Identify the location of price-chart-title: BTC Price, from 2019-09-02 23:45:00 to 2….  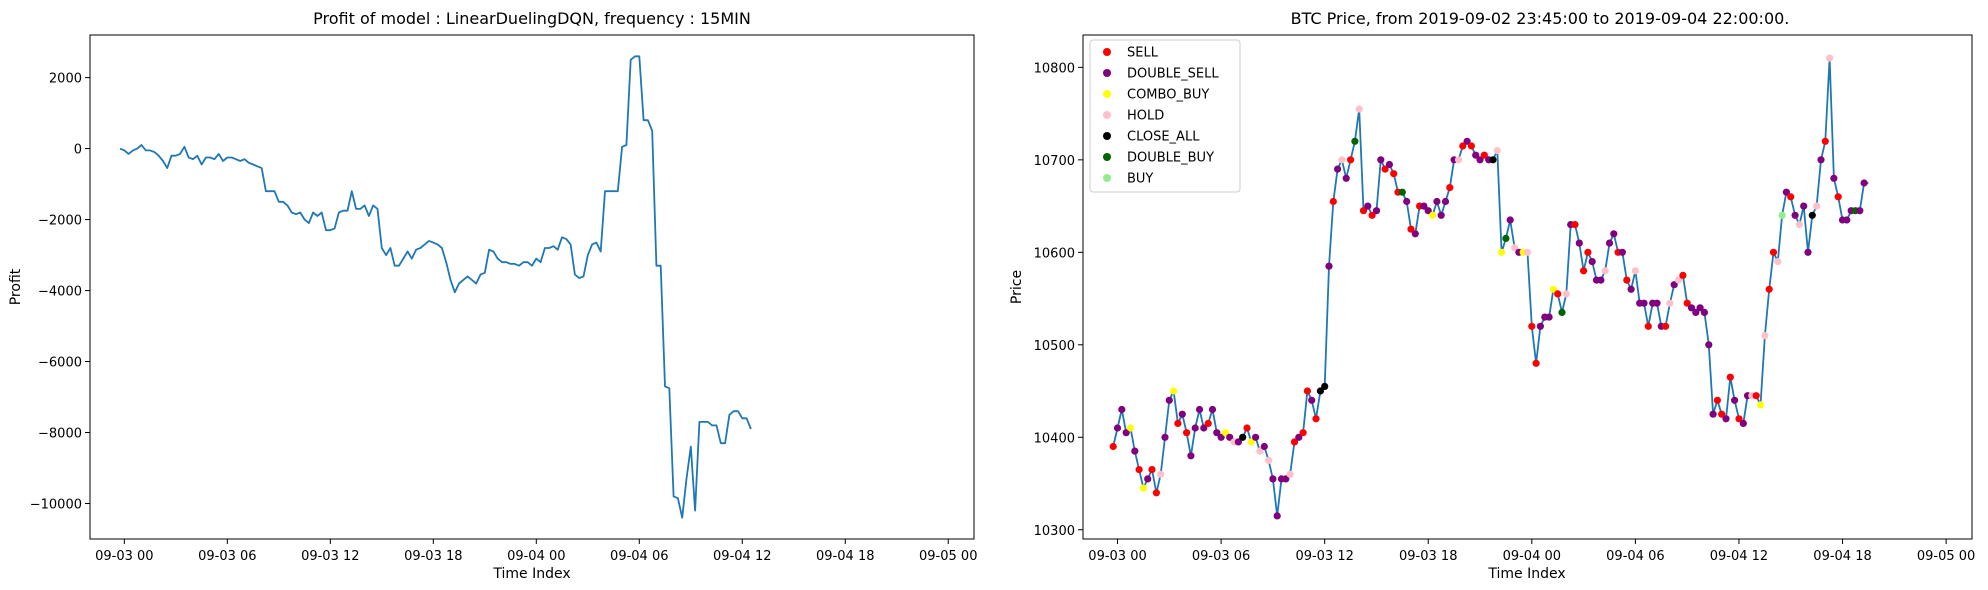
(1540, 18).